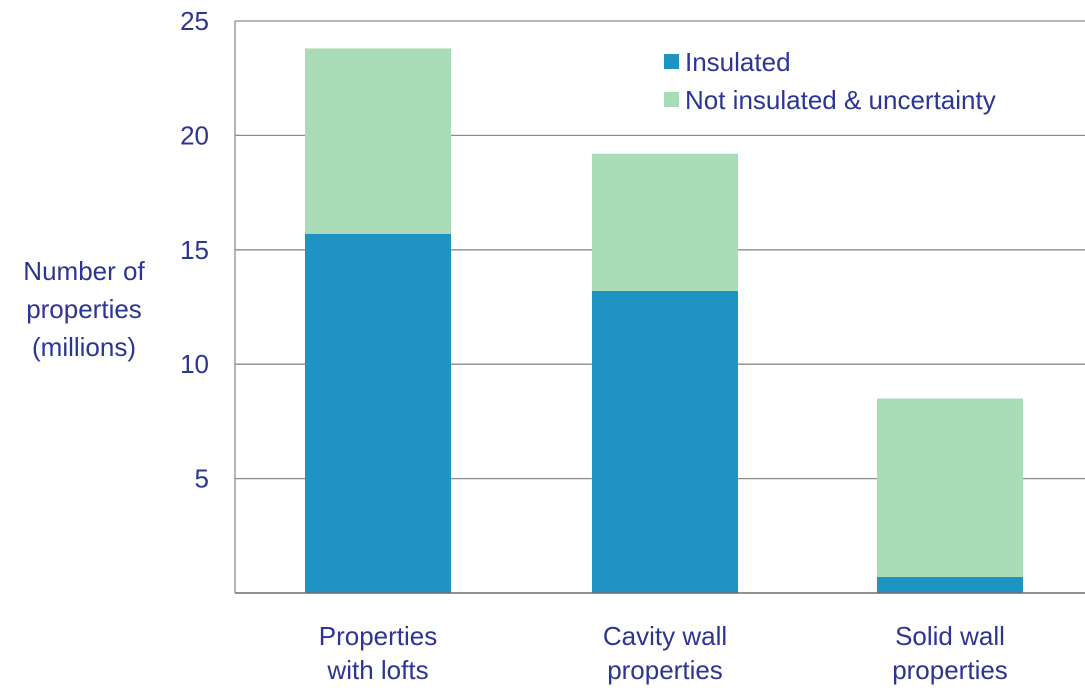 This screenshot has width=1085, height=695. Describe the element at coordinates (378, 636) in the screenshot. I see `x-tick-label: Properties` at that location.